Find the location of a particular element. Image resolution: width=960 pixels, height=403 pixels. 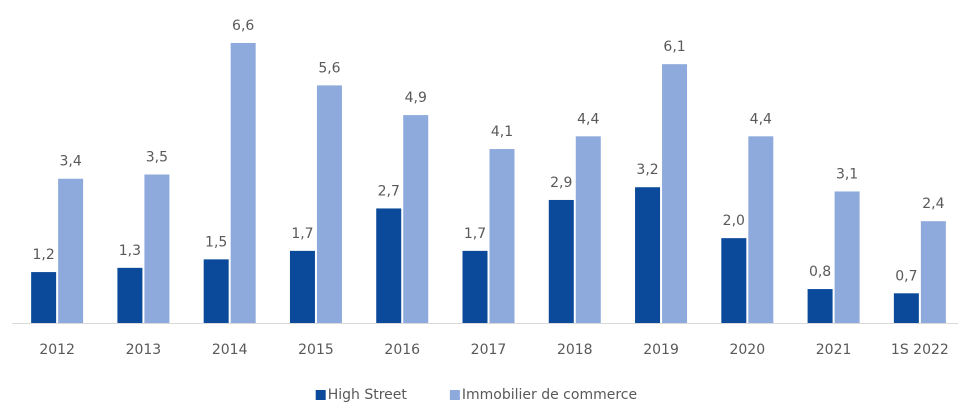

x-tick-label: 2016 is located at coordinates (402, 350).